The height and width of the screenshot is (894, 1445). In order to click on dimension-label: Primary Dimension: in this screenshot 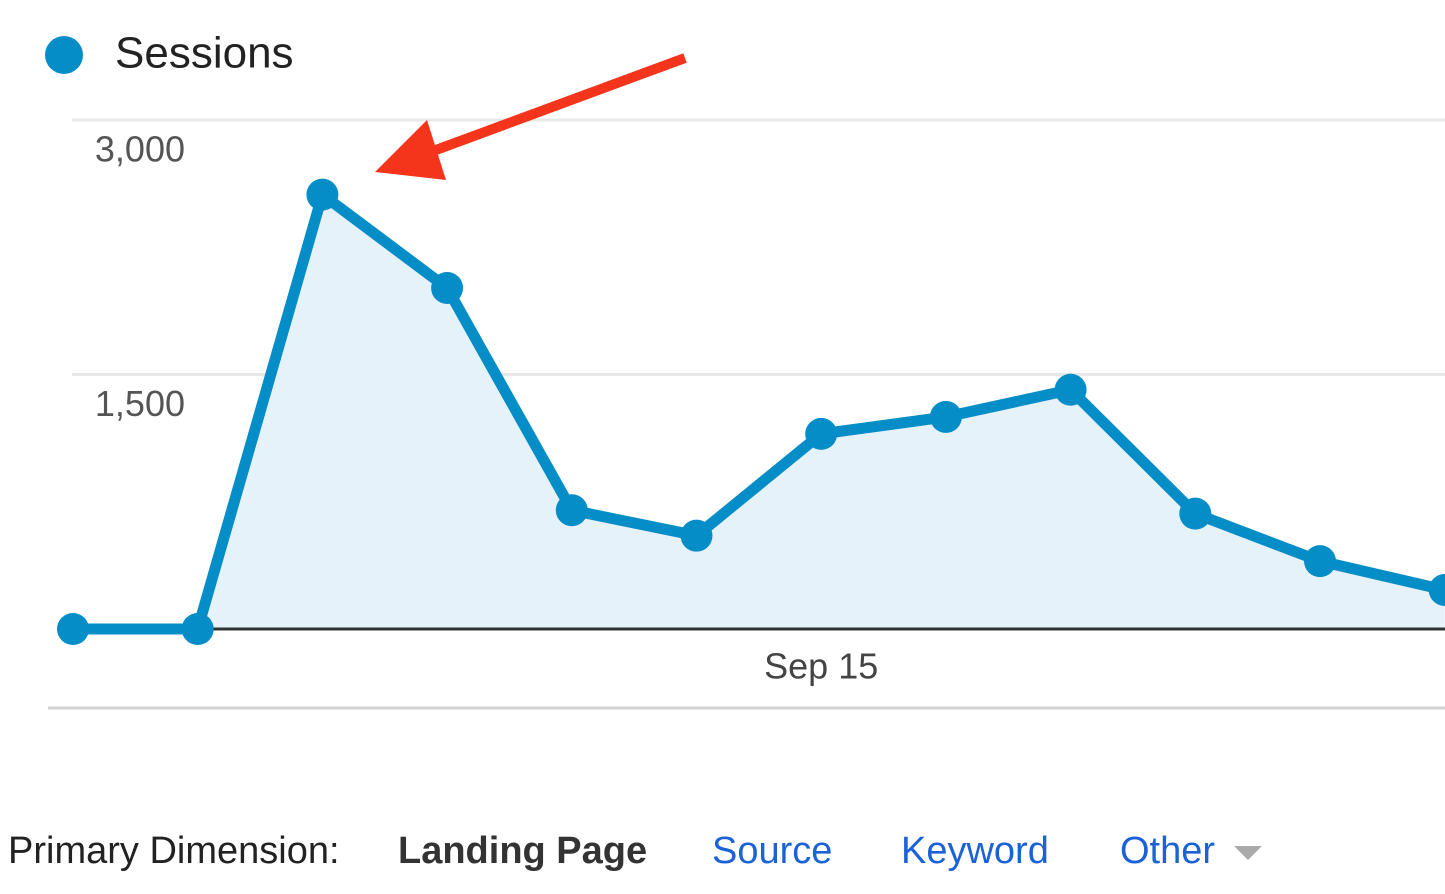, I will do `click(174, 851)`.